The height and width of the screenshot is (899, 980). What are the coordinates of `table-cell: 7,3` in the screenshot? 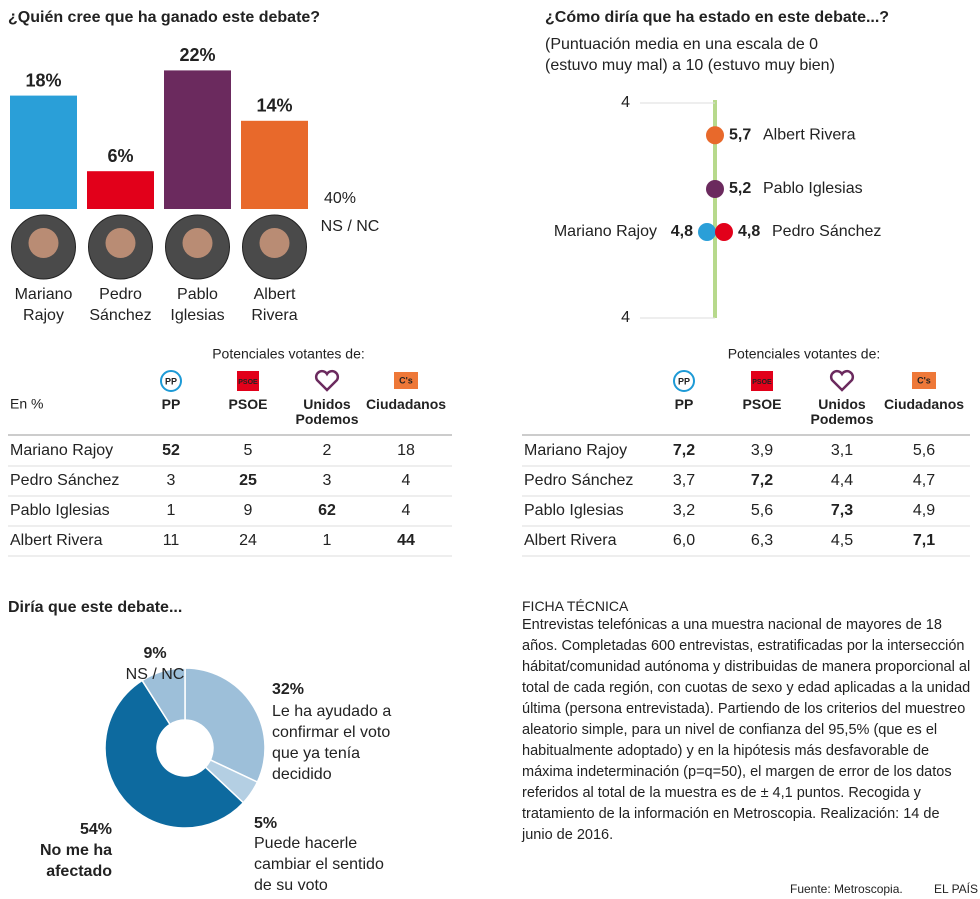 It's located at (842, 510).